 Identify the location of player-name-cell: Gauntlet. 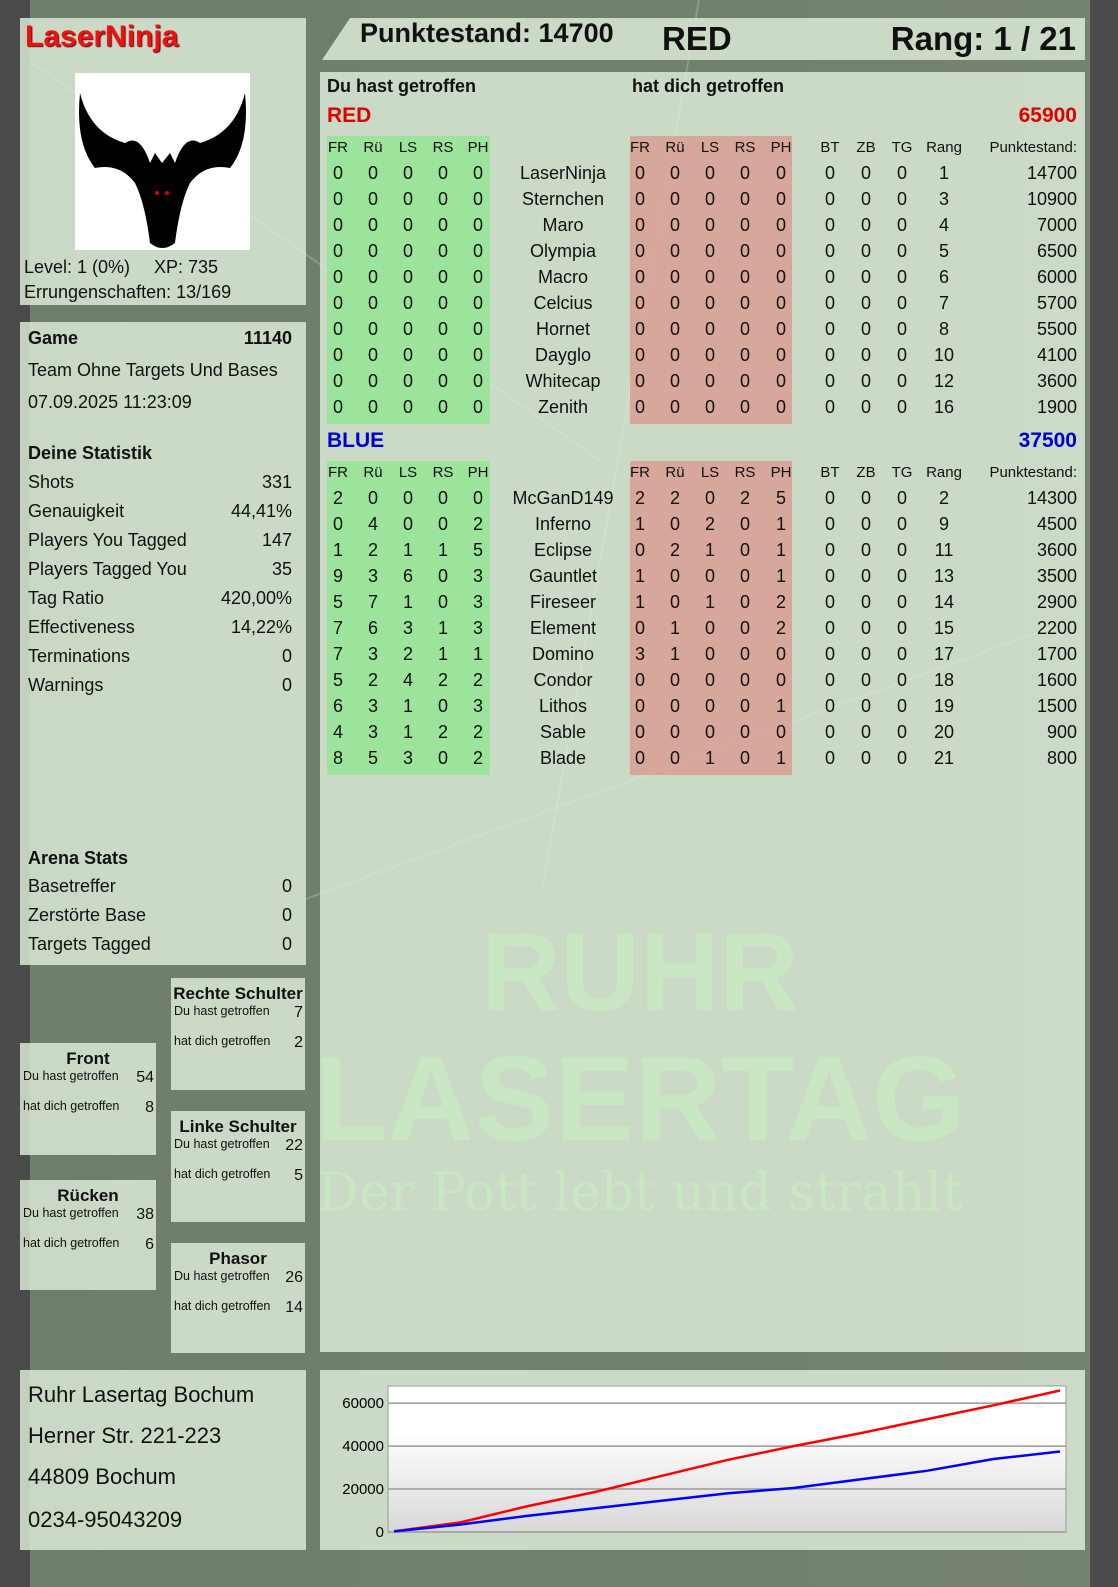
(563, 576).